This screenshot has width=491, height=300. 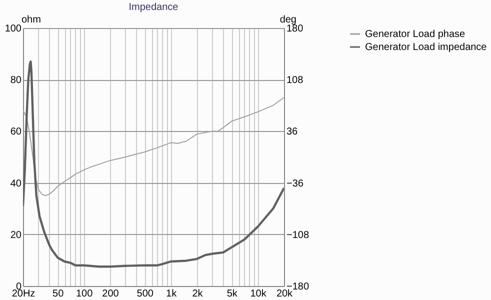 What do you see at coordinates (259, 294) in the screenshot?
I see `x-tick-label: 10k` at bounding box center [259, 294].